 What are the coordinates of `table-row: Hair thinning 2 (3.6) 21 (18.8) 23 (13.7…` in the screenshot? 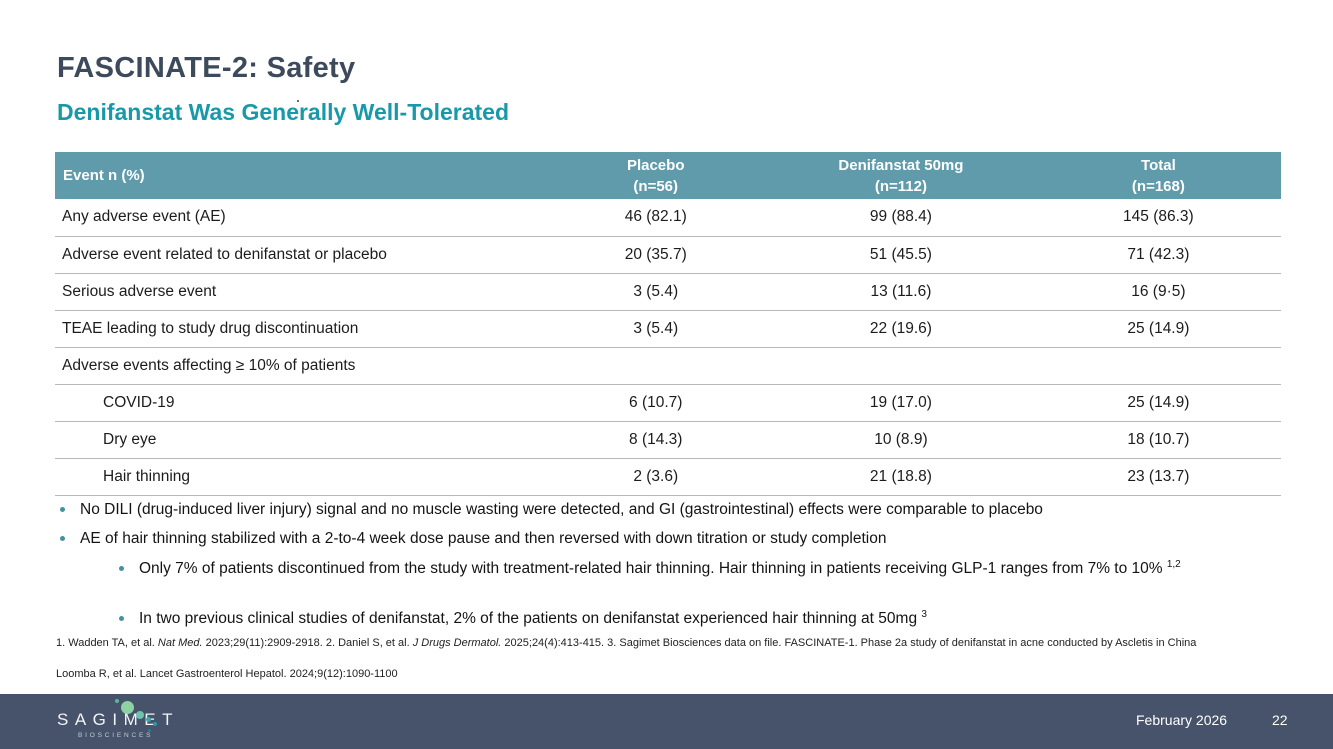 It's located at (668, 477).